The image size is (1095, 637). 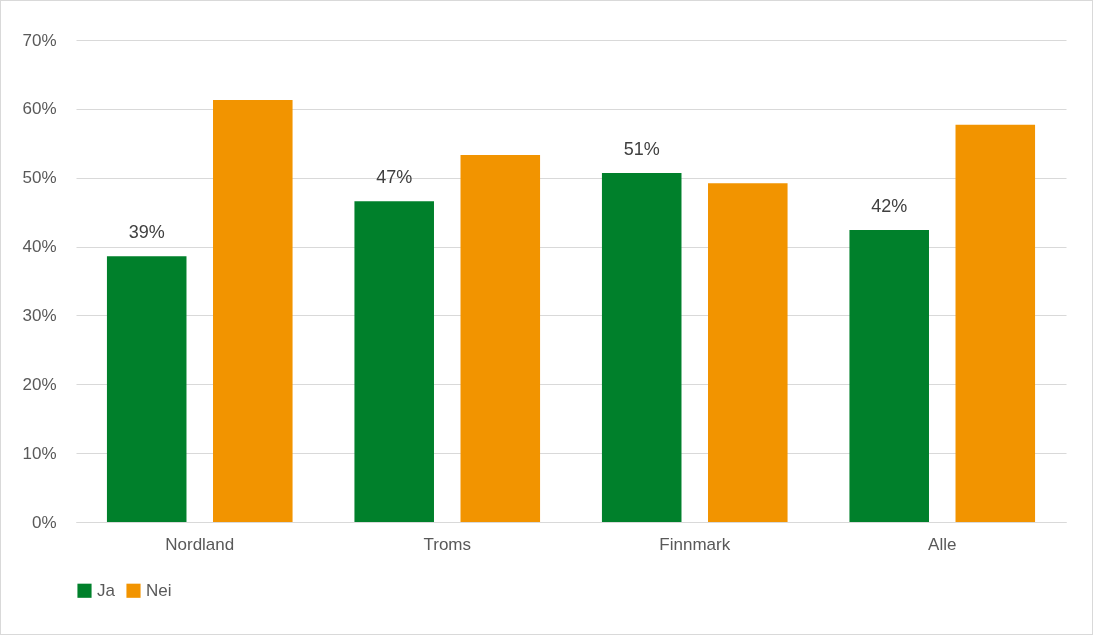 What do you see at coordinates (889, 206) in the screenshot?
I see `data-label: 42%` at bounding box center [889, 206].